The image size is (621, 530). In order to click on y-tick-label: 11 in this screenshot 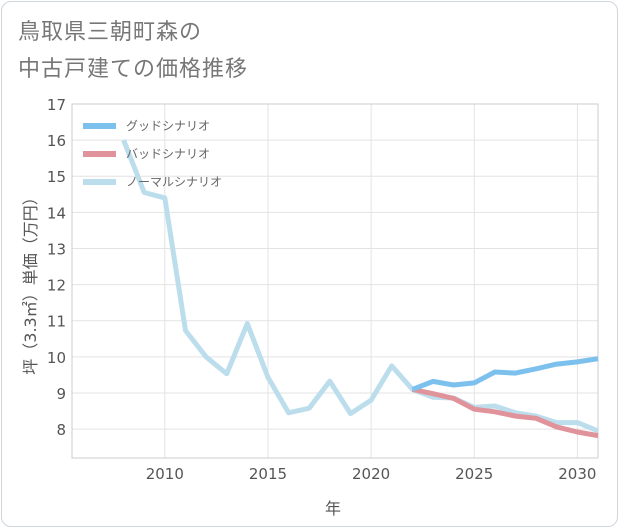, I will do `click(56, 322)`.